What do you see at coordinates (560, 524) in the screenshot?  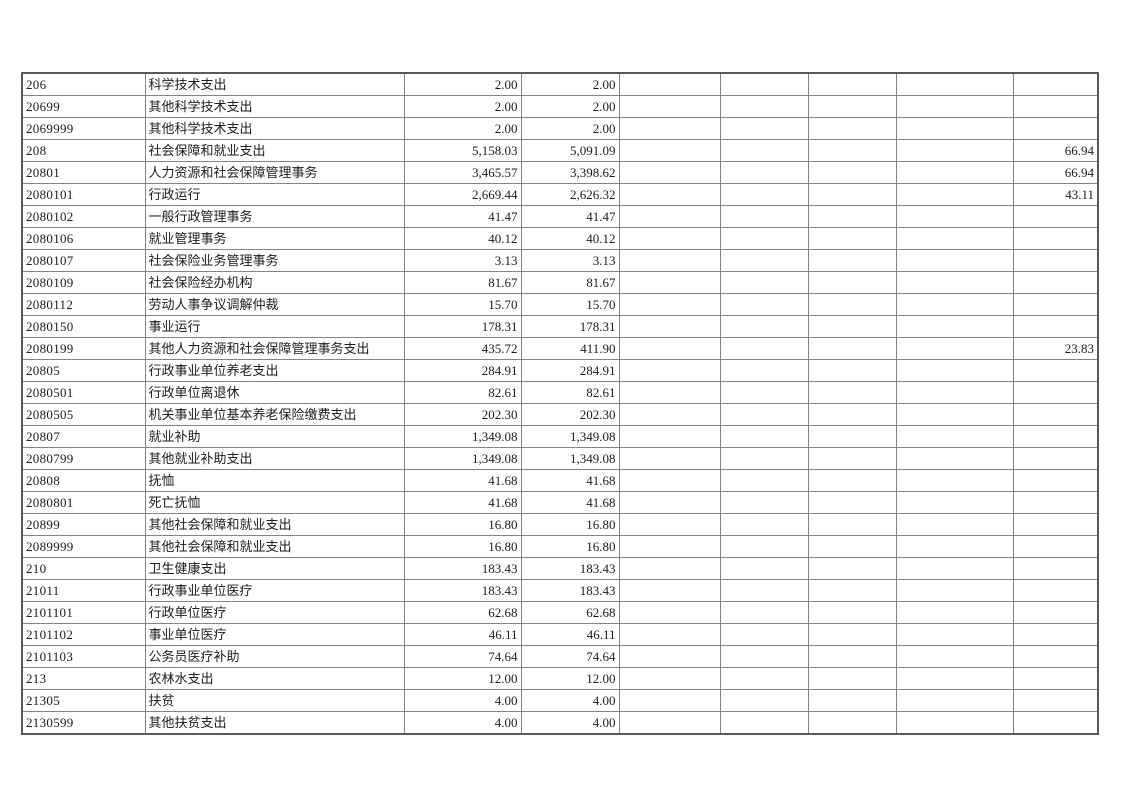 I see `table-row: 20899 其他社会保障和就业支出 16.80 16.80` at bounding box center [560, 524].